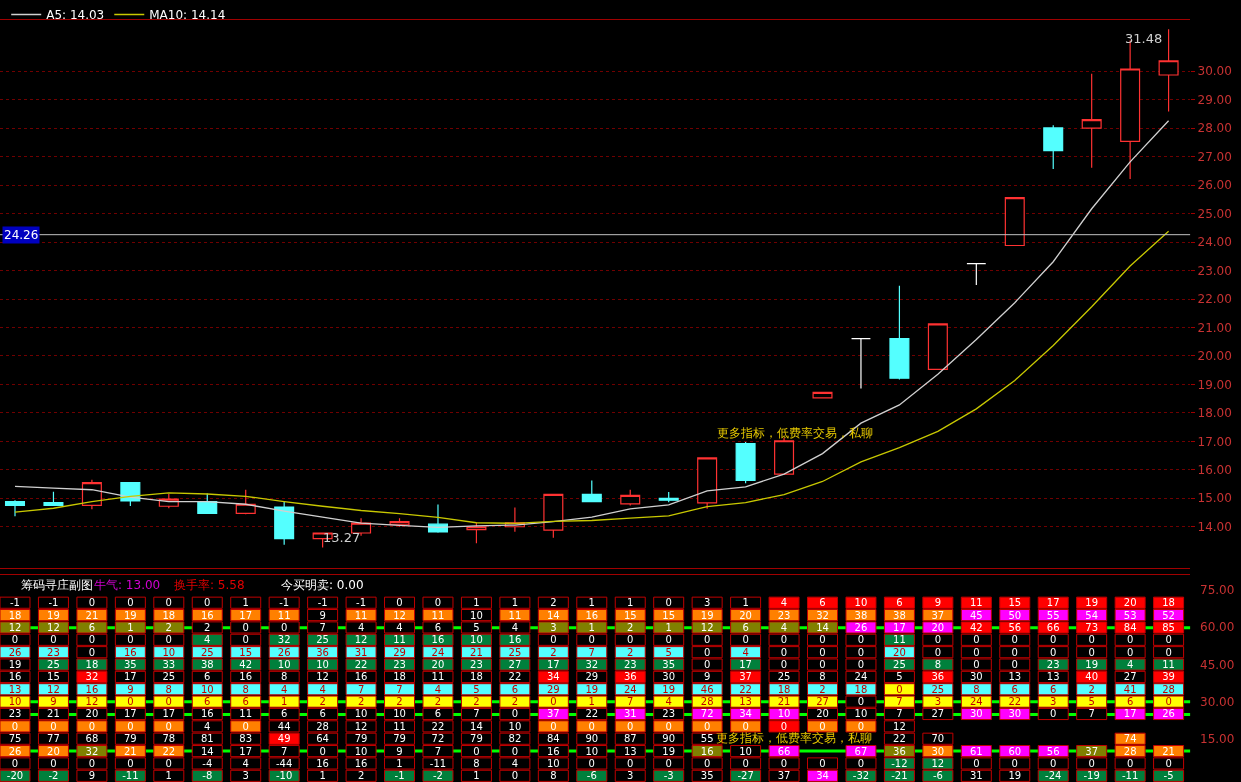 This screenshot has height=782, width=1241. I want to click on data-label: 30, so click(669, 677).